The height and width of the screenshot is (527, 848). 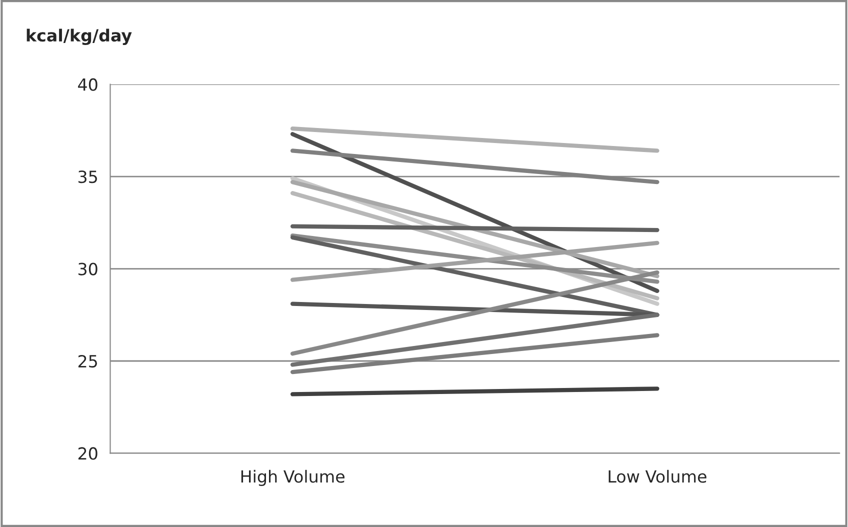 I want to click on x-tick-label: Low Volume, so click(x=657, y=476).